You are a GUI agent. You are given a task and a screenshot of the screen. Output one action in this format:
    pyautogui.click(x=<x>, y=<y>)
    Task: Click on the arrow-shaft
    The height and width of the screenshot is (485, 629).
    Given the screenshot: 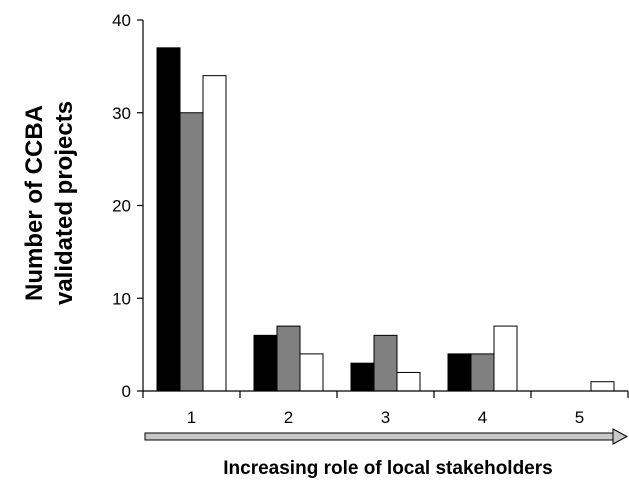 What is the action you would take?
    pyautogui.click(x=380, y=436)
    